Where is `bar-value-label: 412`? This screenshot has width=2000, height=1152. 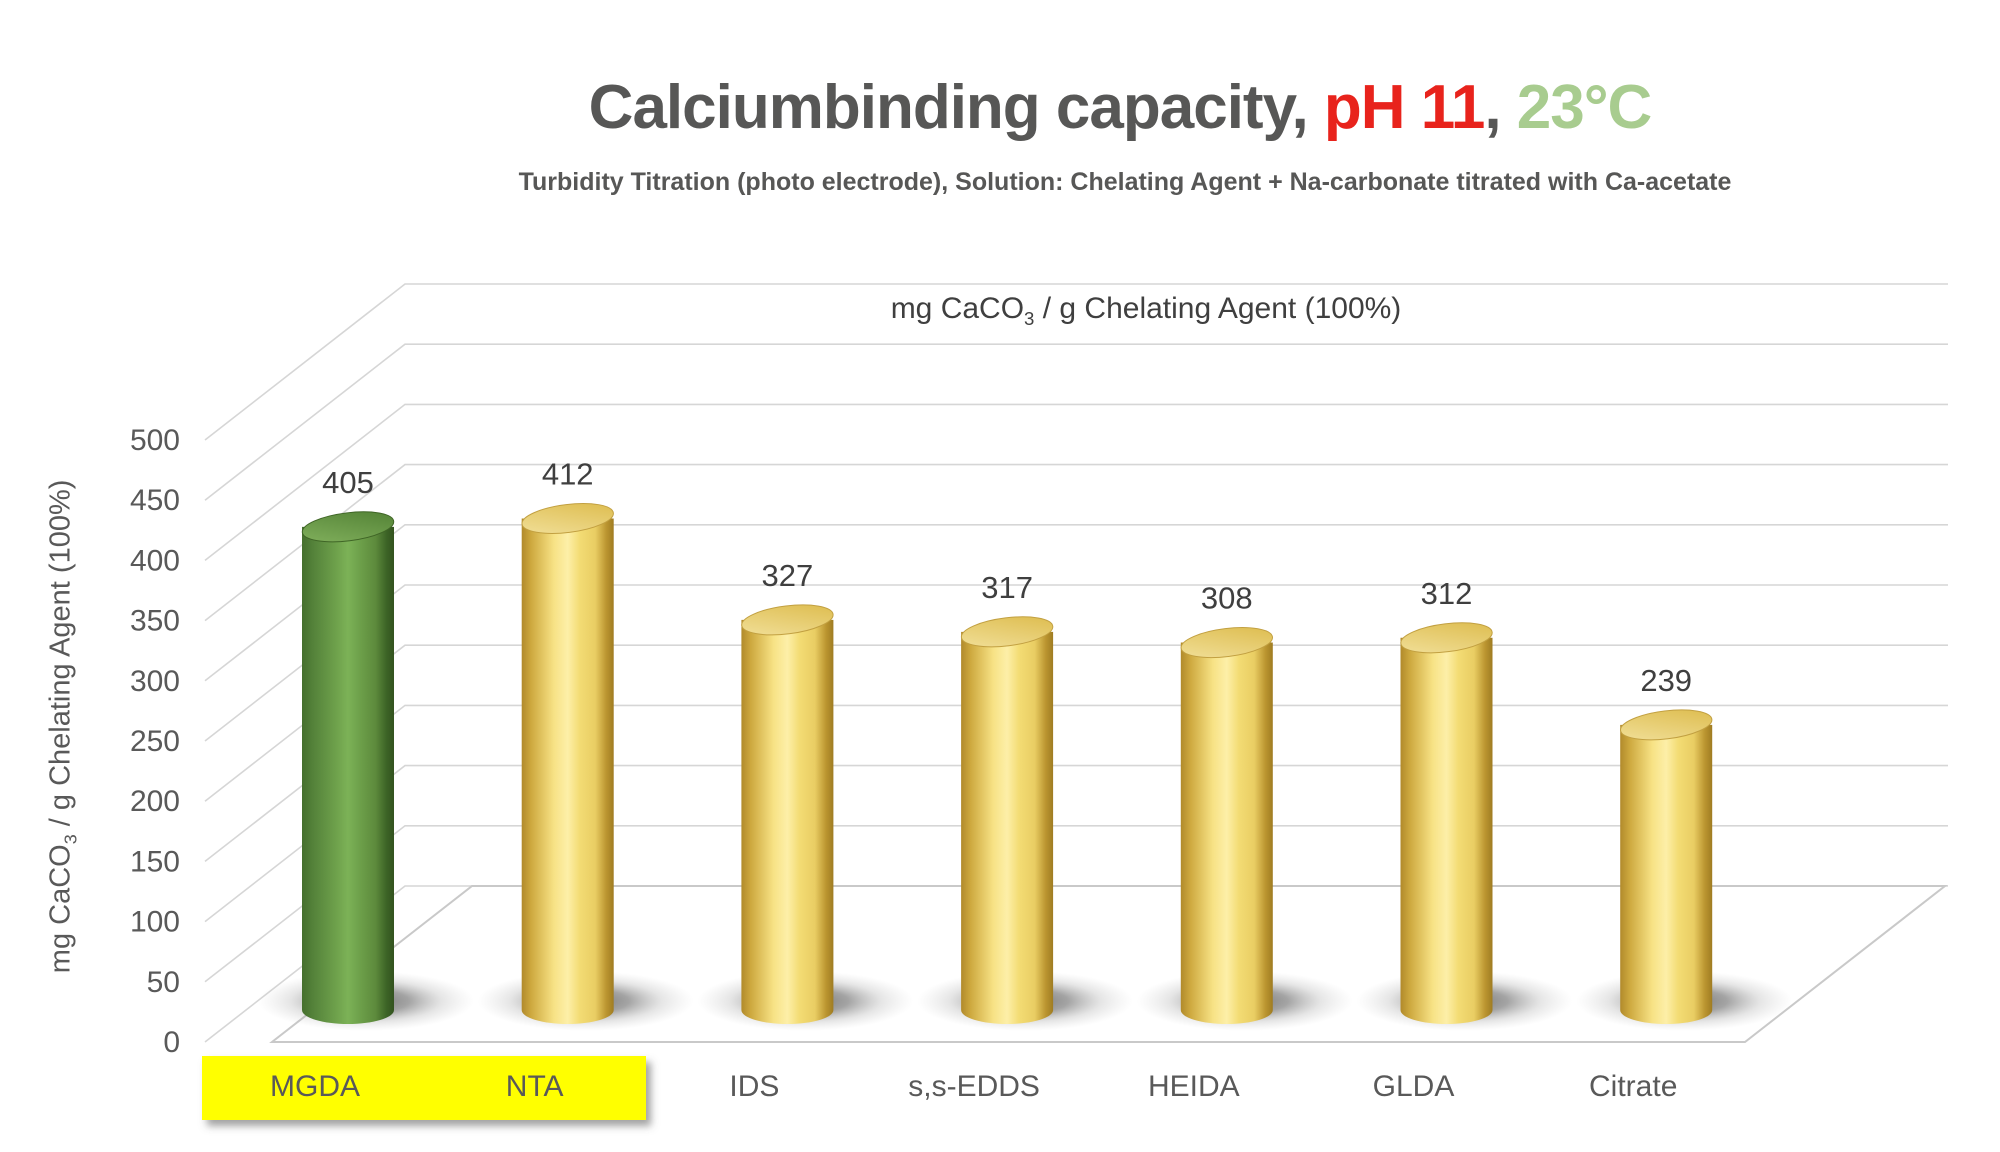
bar-value-label: 412 is located at coordinates (568, 473).